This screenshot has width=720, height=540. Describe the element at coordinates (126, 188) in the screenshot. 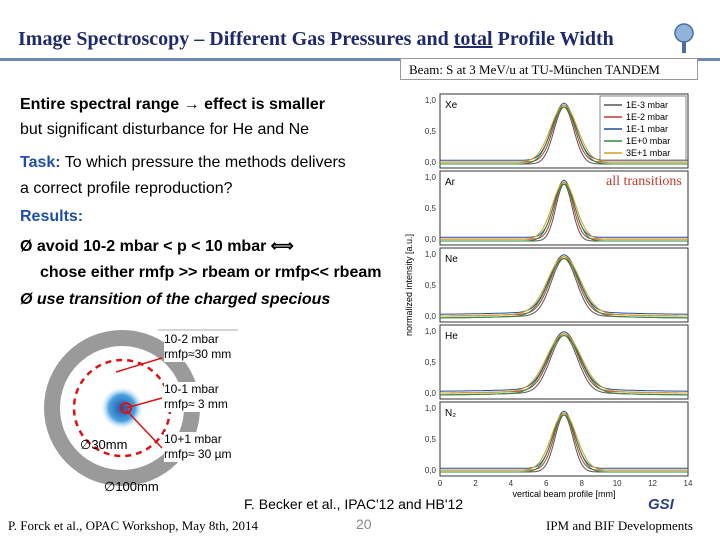

I see `task-line-2: a correct profile reproduction?` at that location.